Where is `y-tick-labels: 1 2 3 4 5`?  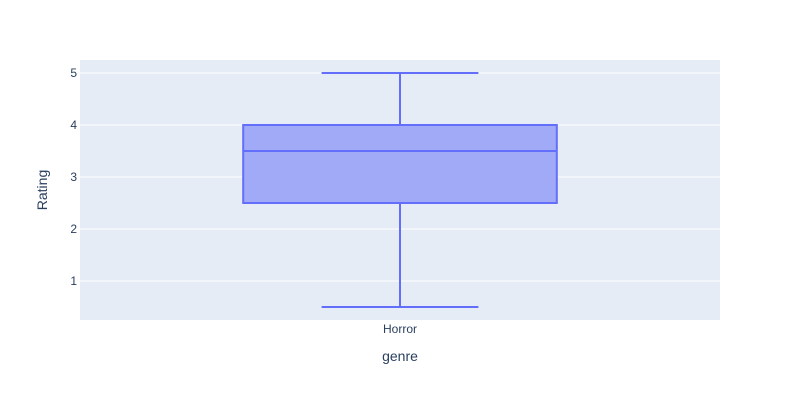 y-tick-labels: 1 2 3 4 5 is located at coordinates (73, 177).